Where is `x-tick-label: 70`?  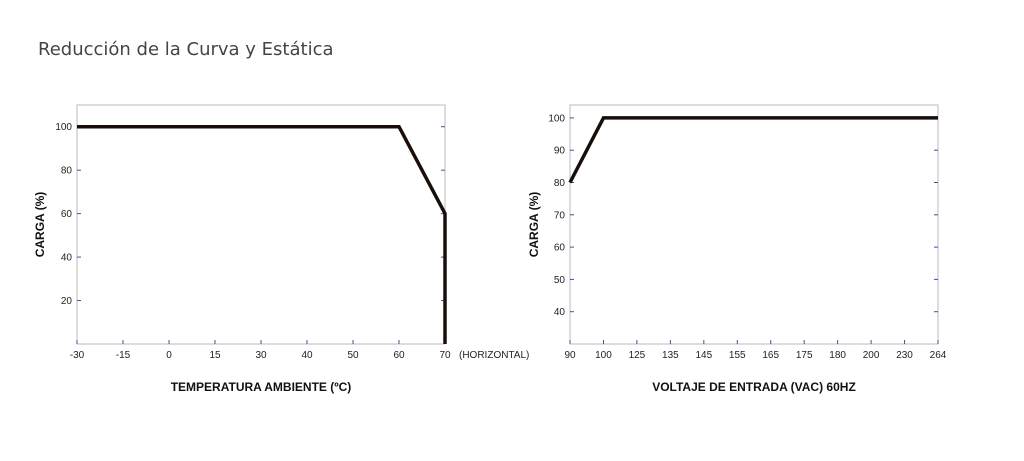 x-tick-label: 70 is located at coordinates (445, 355).